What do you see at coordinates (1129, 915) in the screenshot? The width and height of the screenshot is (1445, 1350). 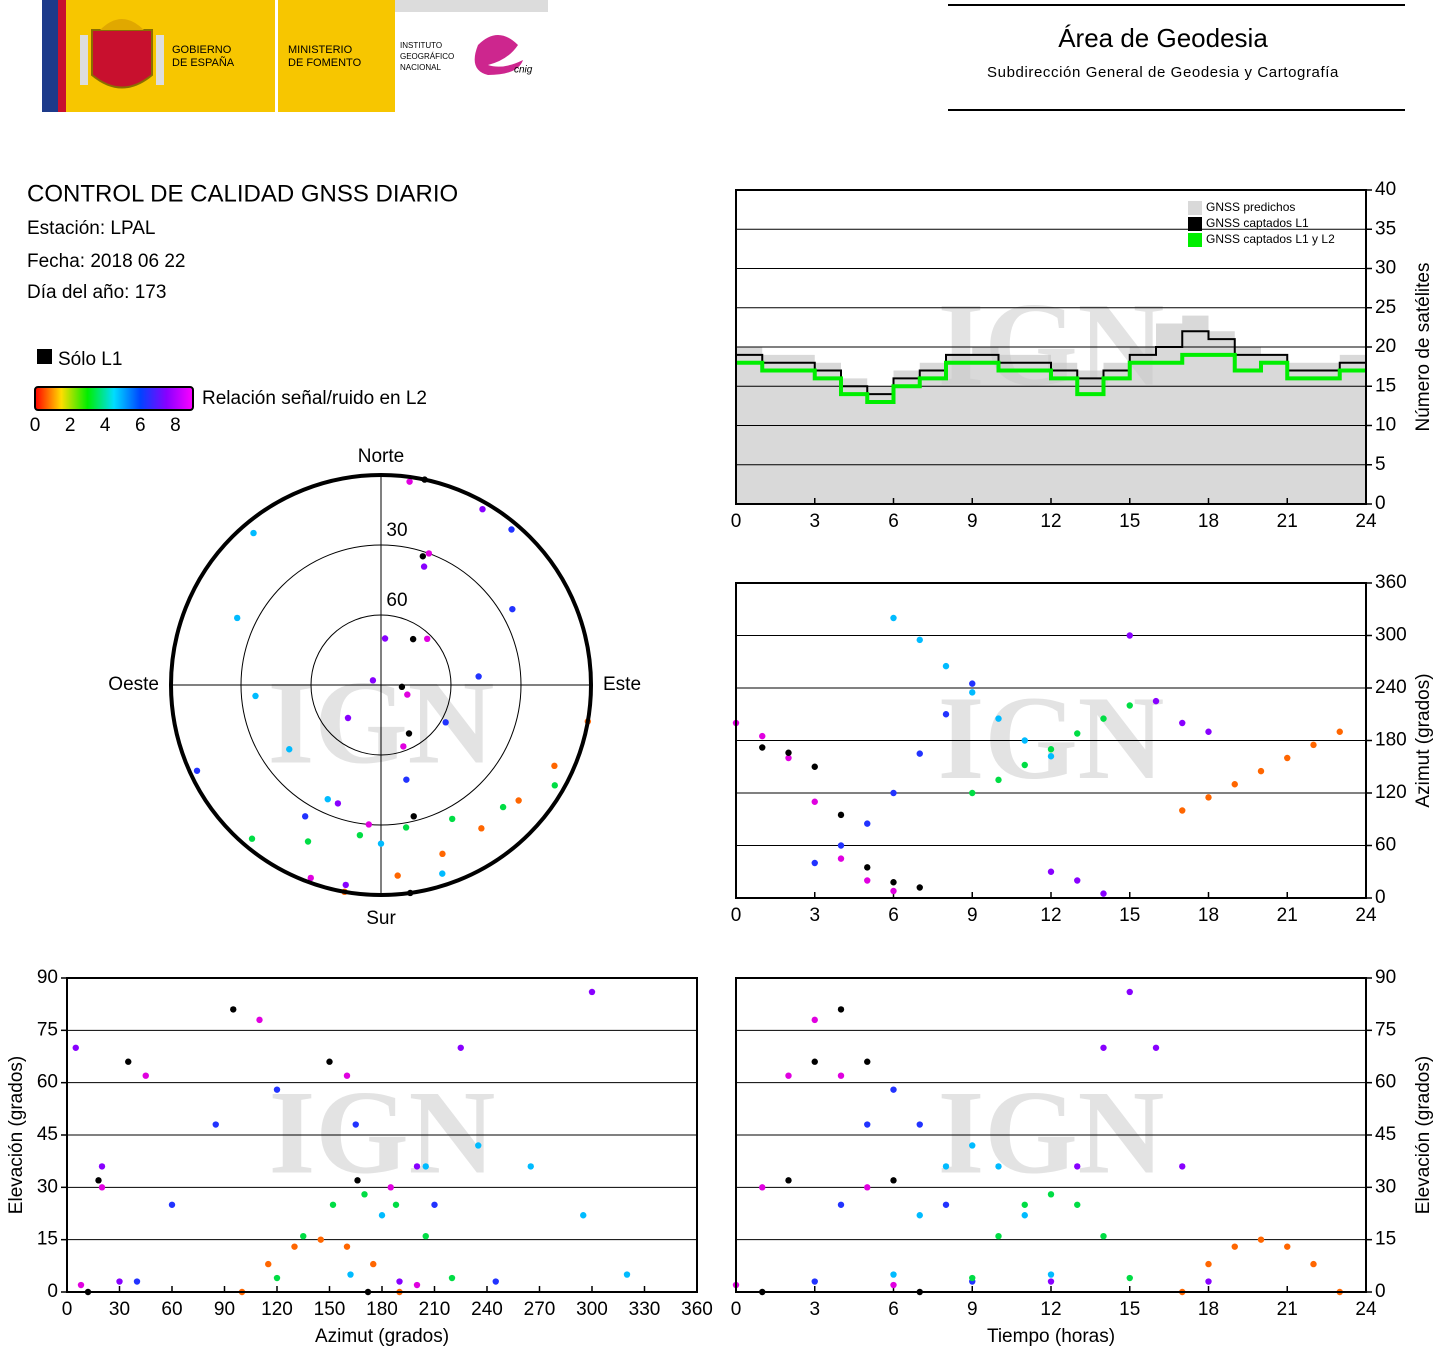 I see `x-tick-label: 15` at bounding box center [1129, 915].